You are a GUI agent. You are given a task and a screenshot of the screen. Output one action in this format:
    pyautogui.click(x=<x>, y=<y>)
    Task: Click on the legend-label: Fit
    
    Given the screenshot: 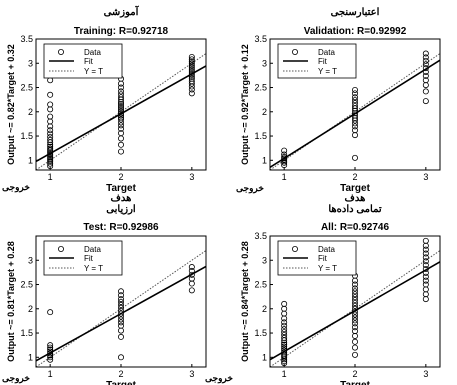 What is the action you would take?
    pyautogui.click(x=89, y=258)
    